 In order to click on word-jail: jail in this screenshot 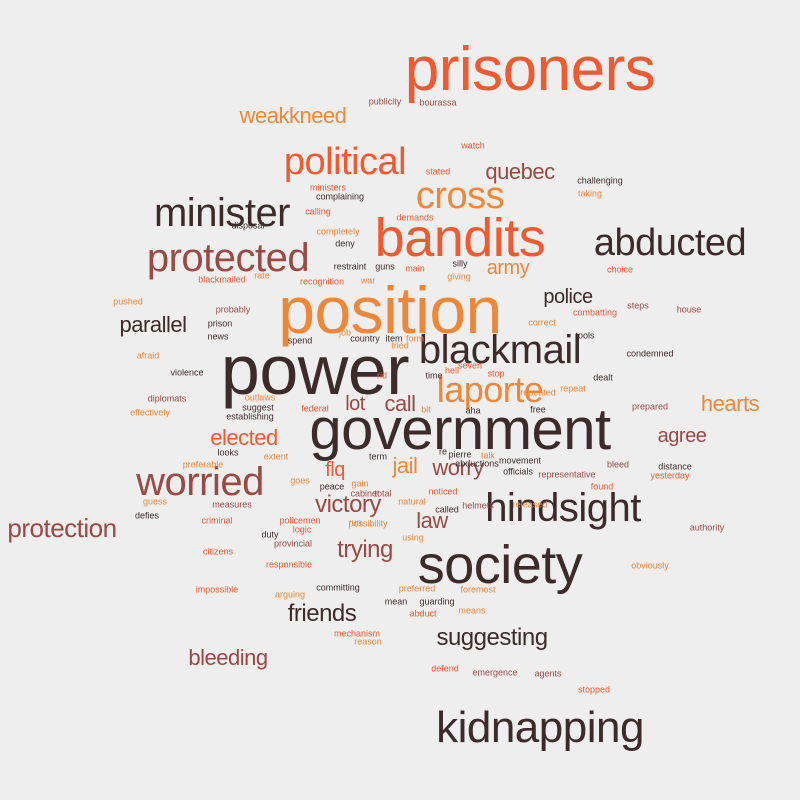, I will do `click(405, 465)`.